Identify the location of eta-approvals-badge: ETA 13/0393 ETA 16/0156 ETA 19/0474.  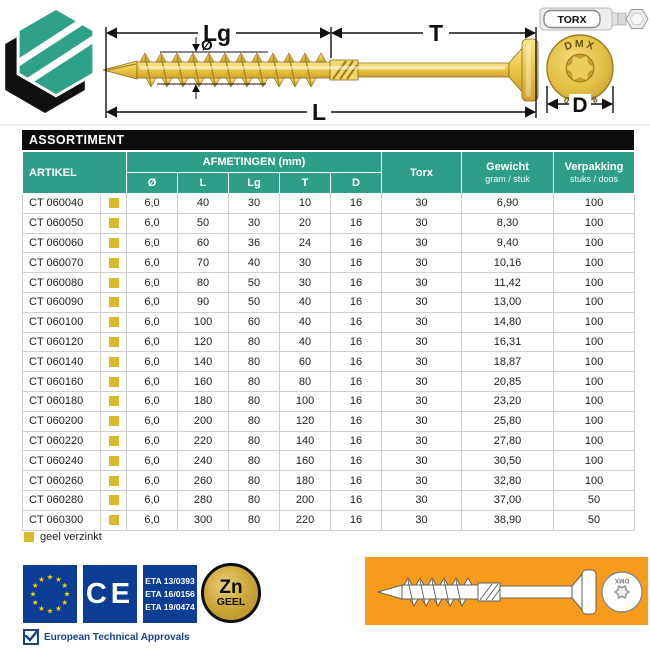
(170, 594).